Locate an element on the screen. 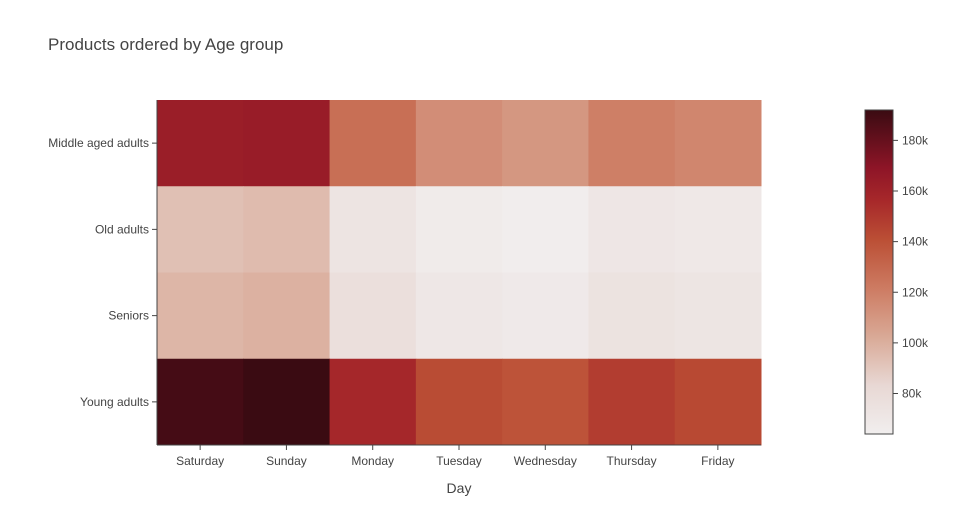 The width and height of the screenshot is (955, 530). heatmap-cell-young-adults-thursday is located at coordinates (632, 402).